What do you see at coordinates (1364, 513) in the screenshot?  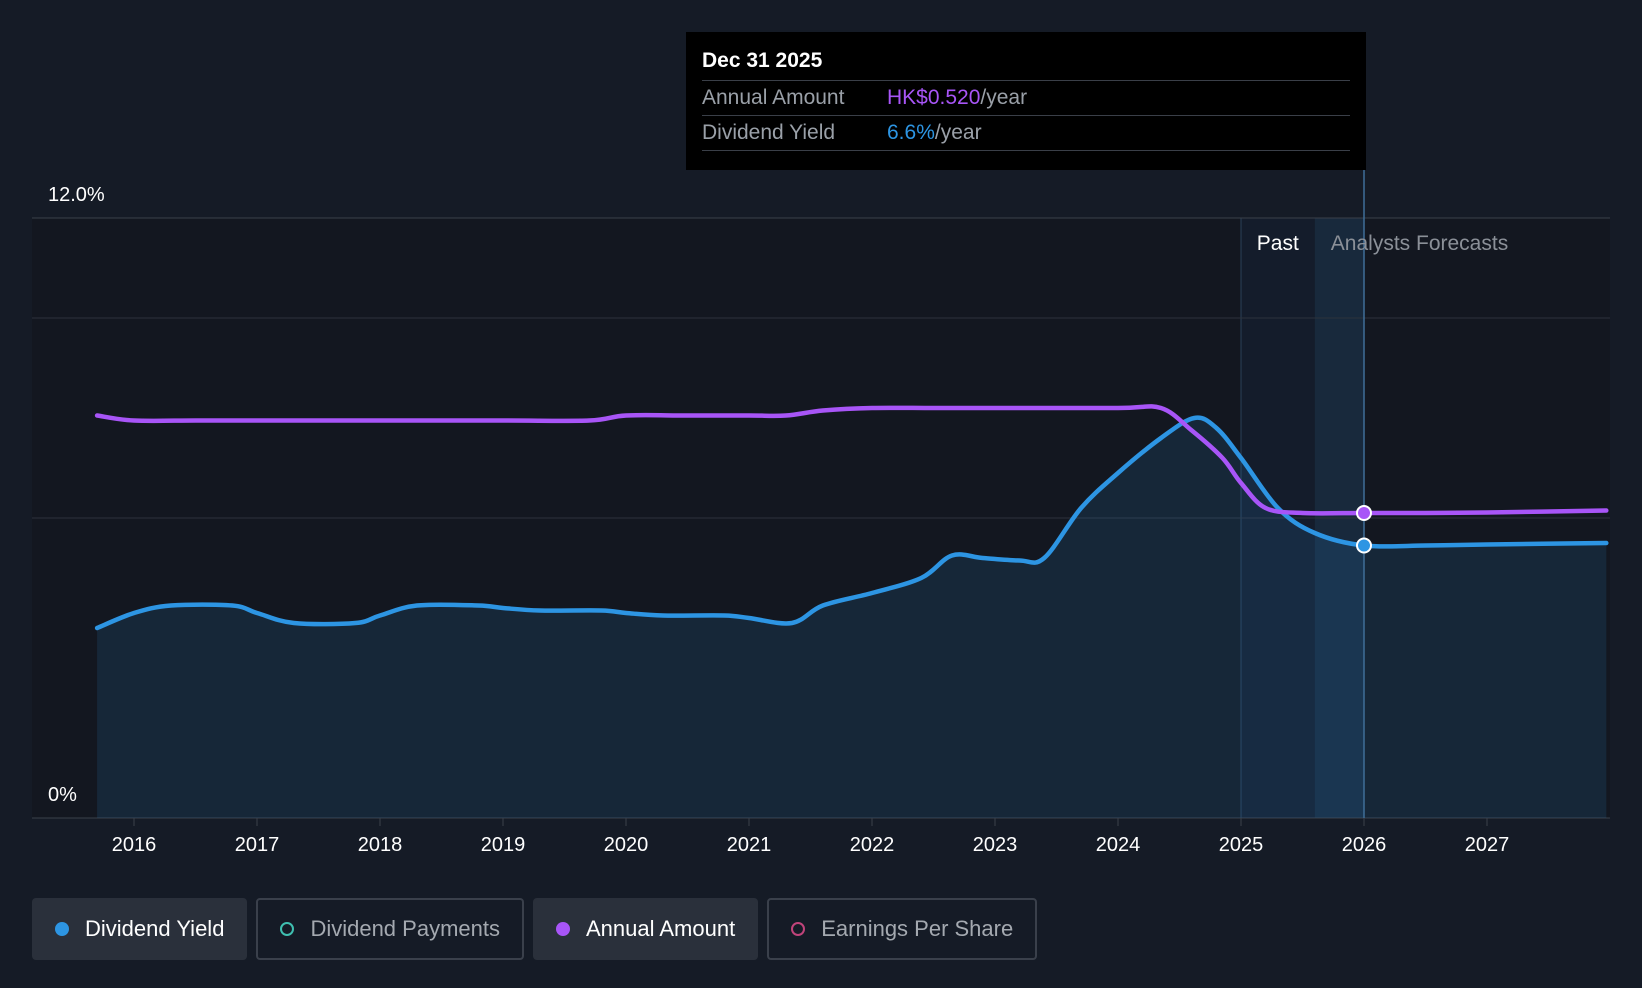 I see `annual-amount-marker` at bounding box center [1364, 513].